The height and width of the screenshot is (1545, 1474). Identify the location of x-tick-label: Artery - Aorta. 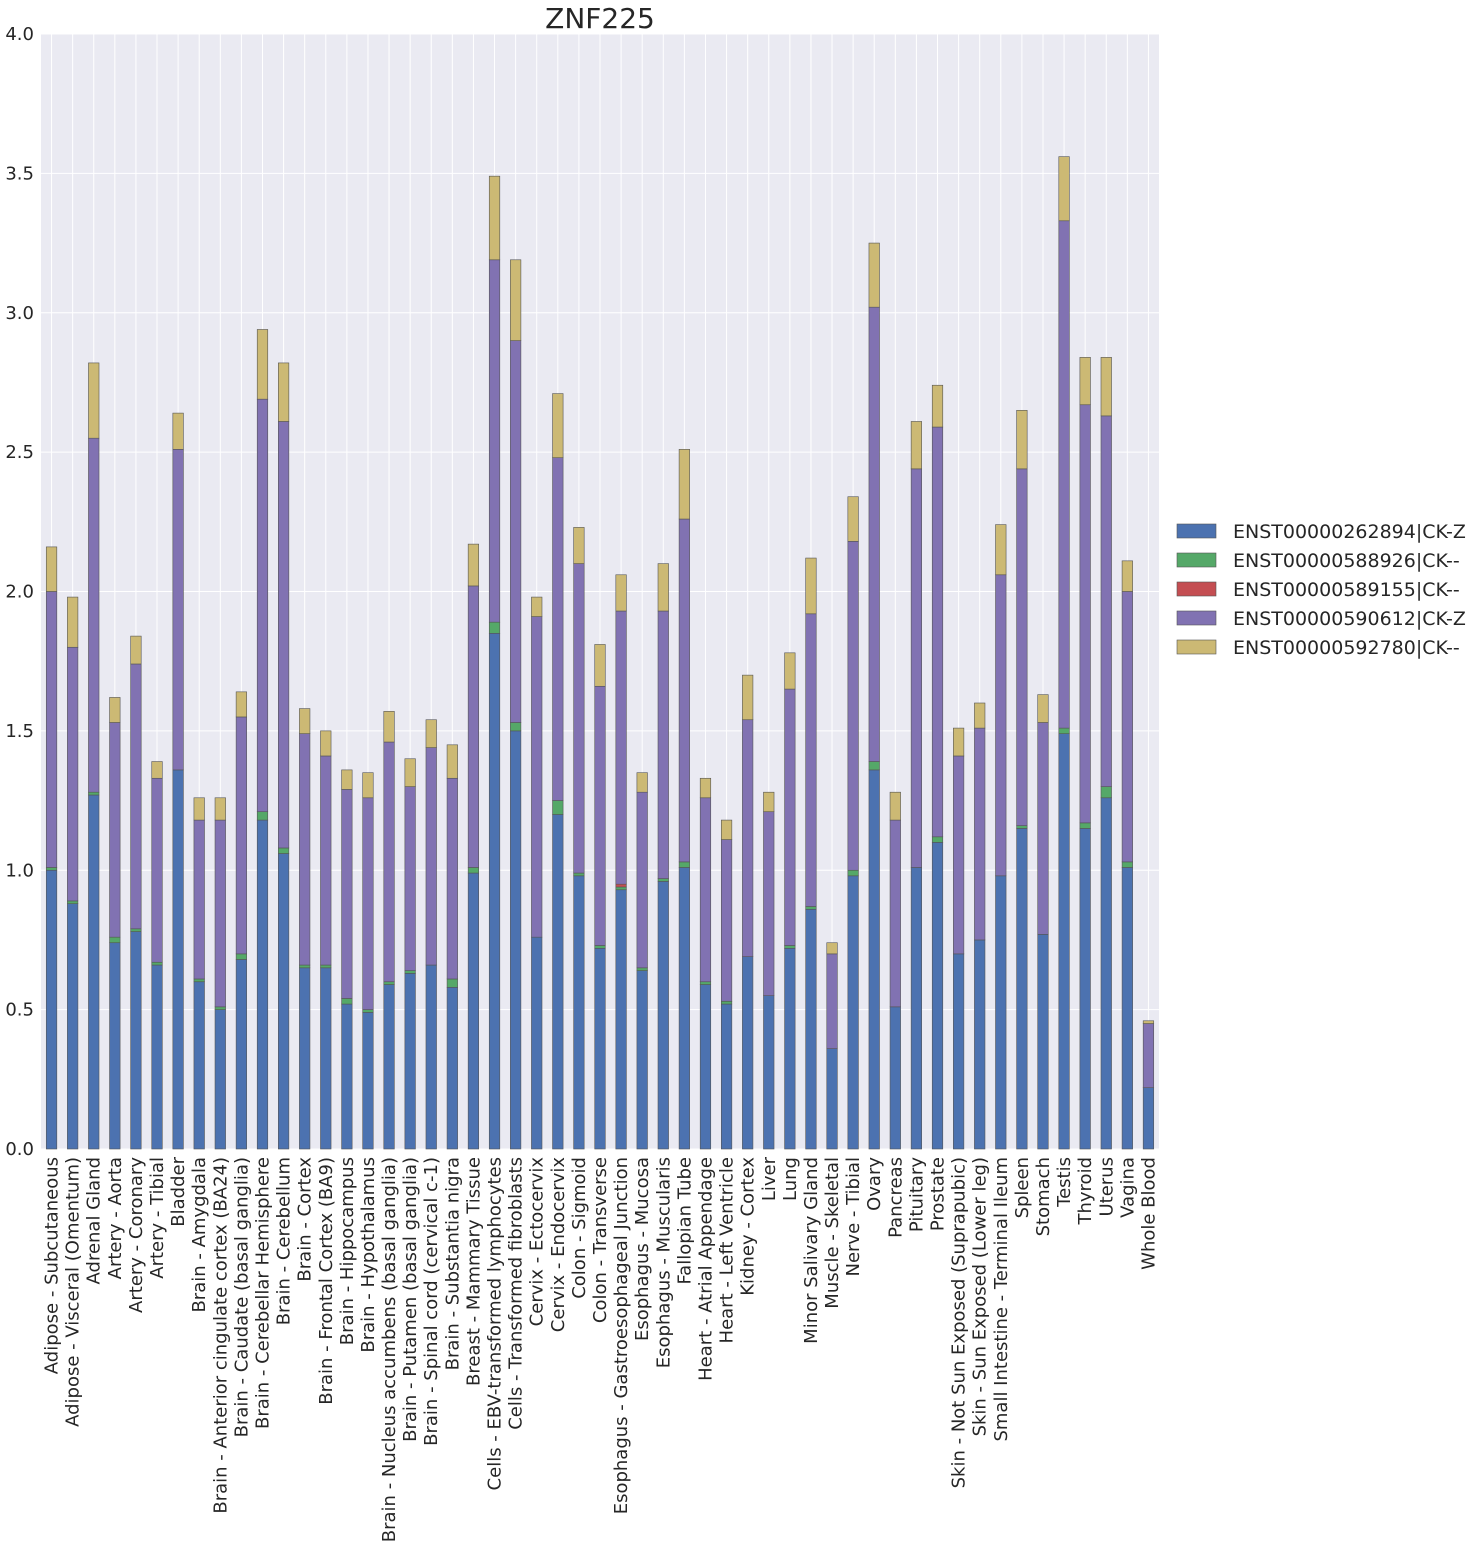
(115, 1218).